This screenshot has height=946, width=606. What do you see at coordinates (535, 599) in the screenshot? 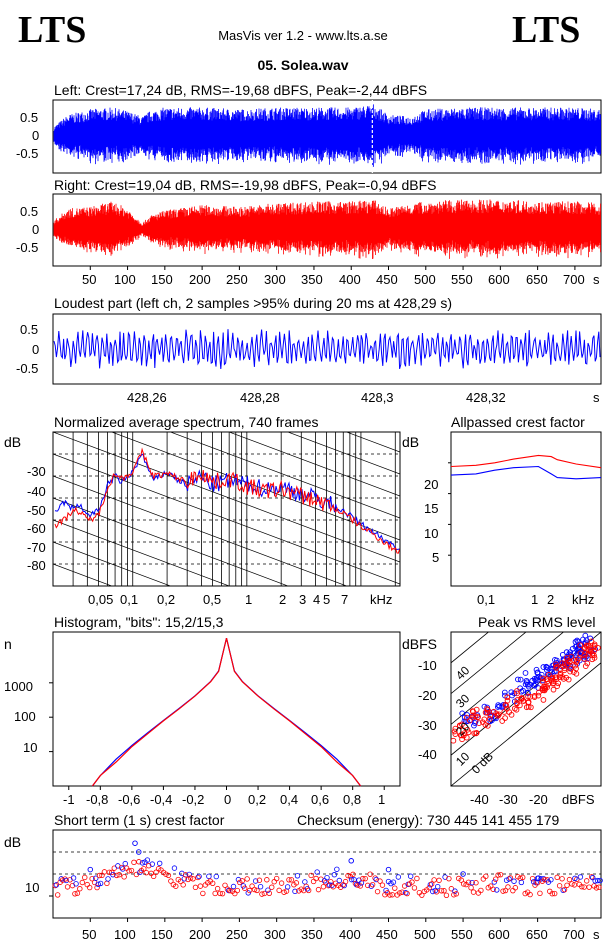
I see `allpass-xtick: 1` at bounding box center [535, 599].